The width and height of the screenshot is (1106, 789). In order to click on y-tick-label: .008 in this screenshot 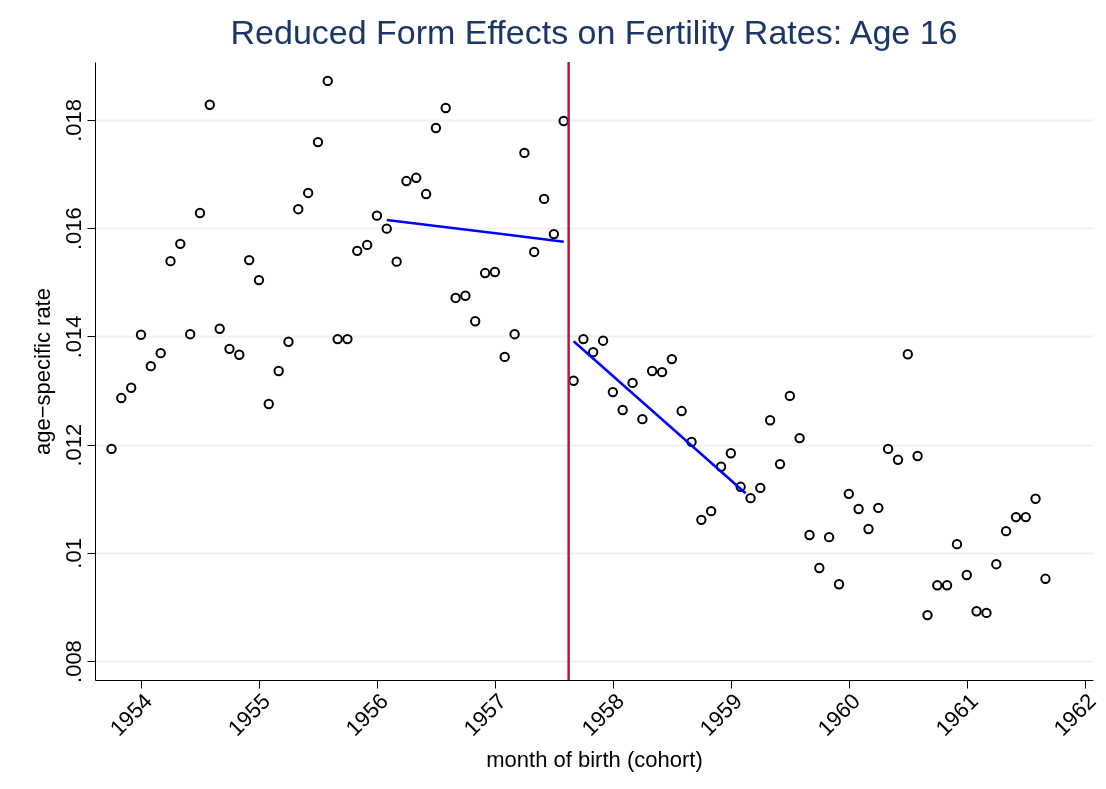, I will do `click(73, 661)`.